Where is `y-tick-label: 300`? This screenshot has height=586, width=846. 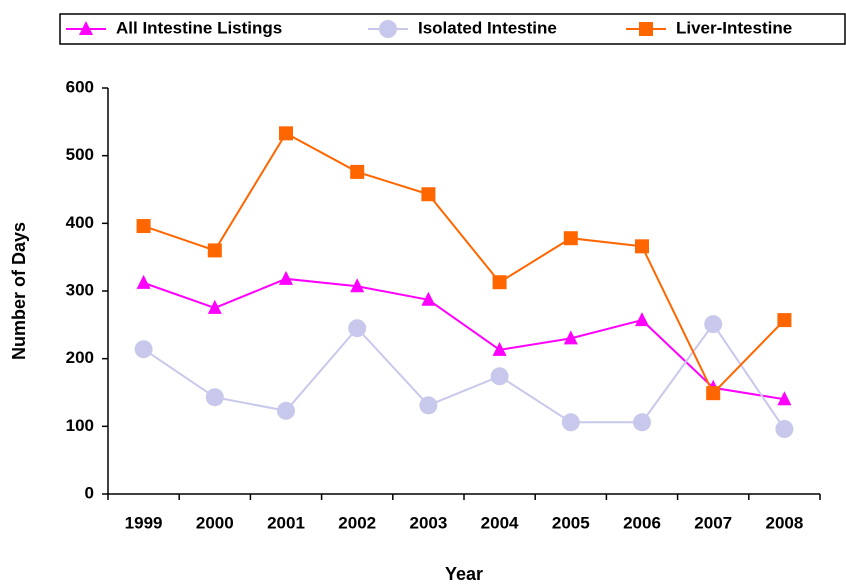 y-tick-label: 300 is located at coordinates (80, 289).